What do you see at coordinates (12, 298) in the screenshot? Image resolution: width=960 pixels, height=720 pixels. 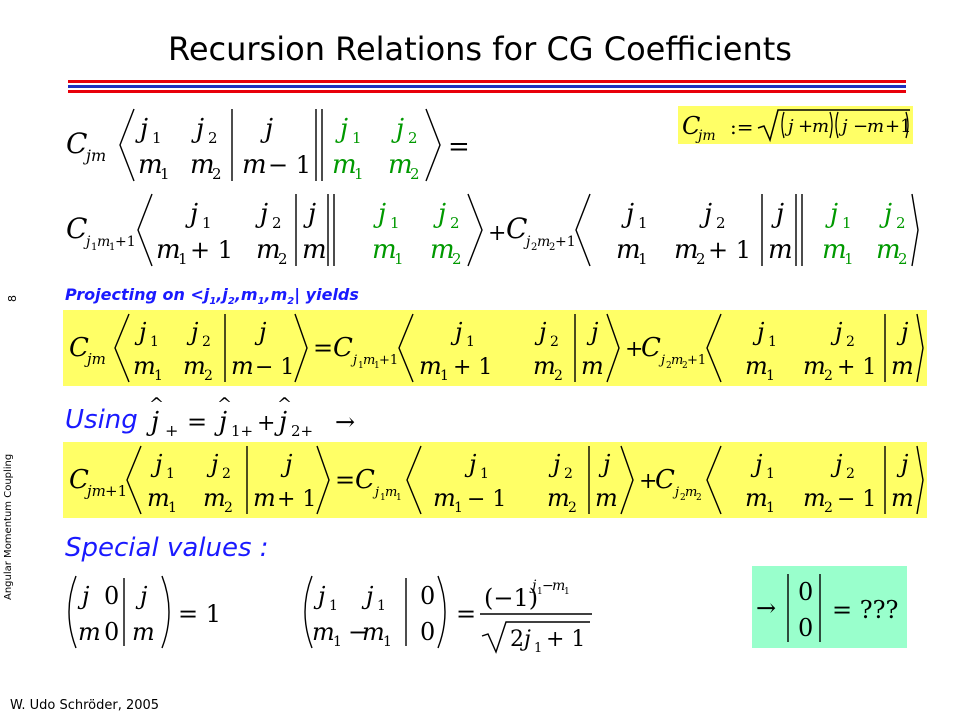 I see `page-number: 8` at bounding box center [12, 298].